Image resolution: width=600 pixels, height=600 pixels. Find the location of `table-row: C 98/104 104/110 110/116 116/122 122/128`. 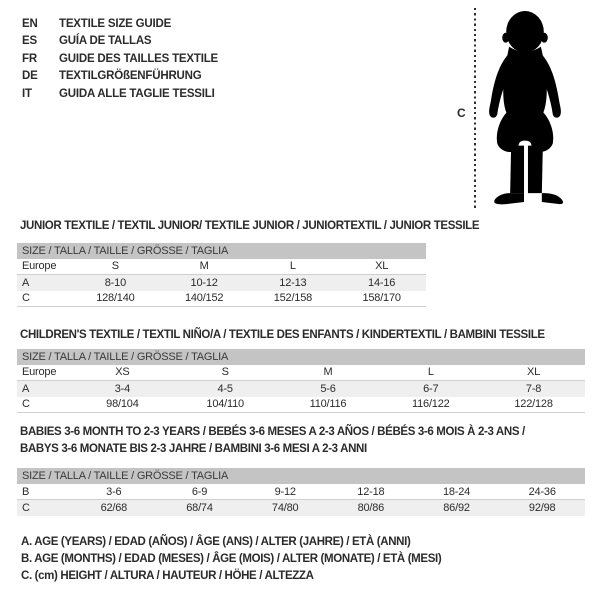

table-row: C 98/104 104/110 110/116 116/122 122/128 is located at coordinates (301, 405).